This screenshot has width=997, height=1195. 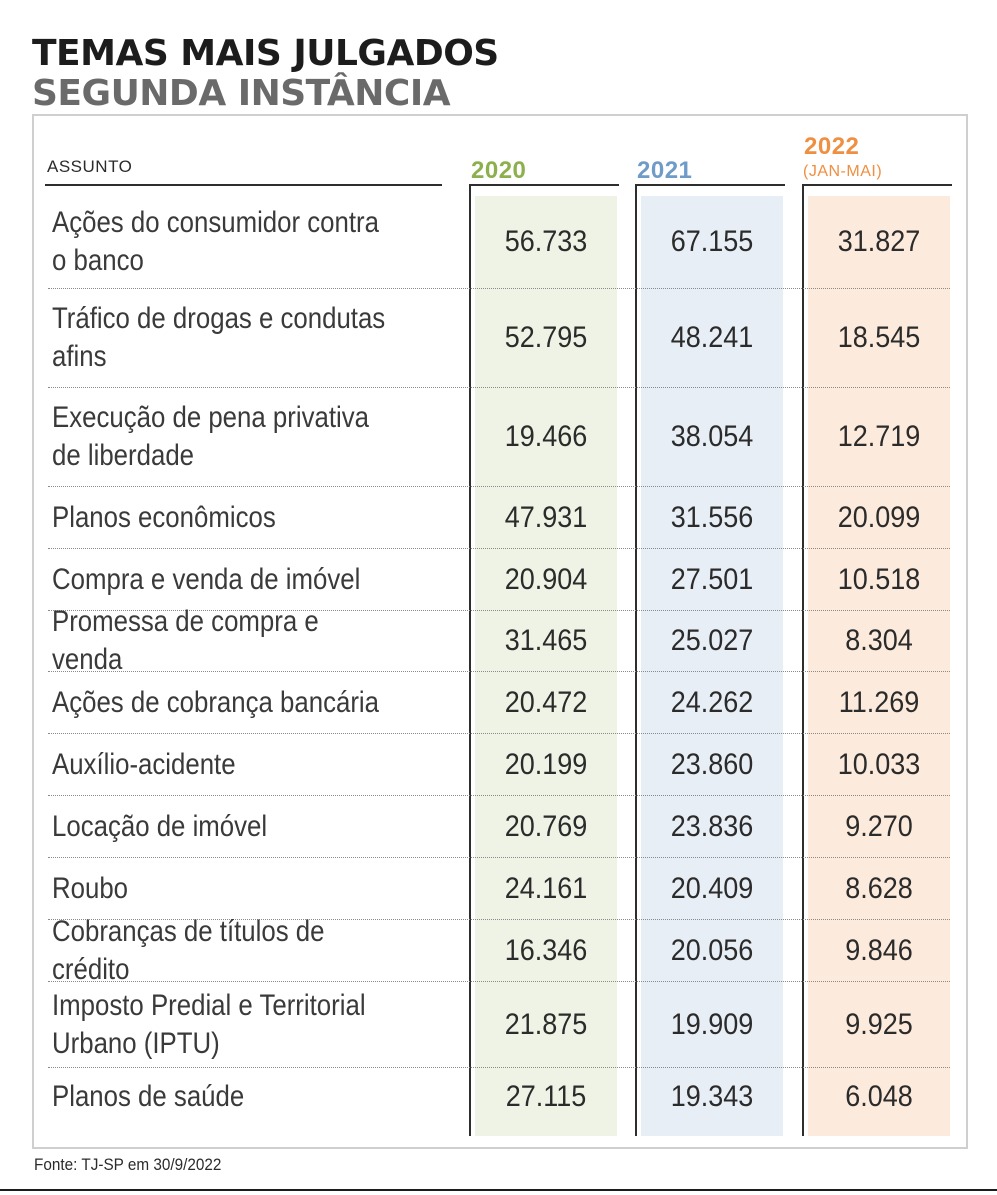 What do you see at coordinates (546, 888) in the screenshot?
I see `value-2020: 24.161` at bounding box center [546, 888].